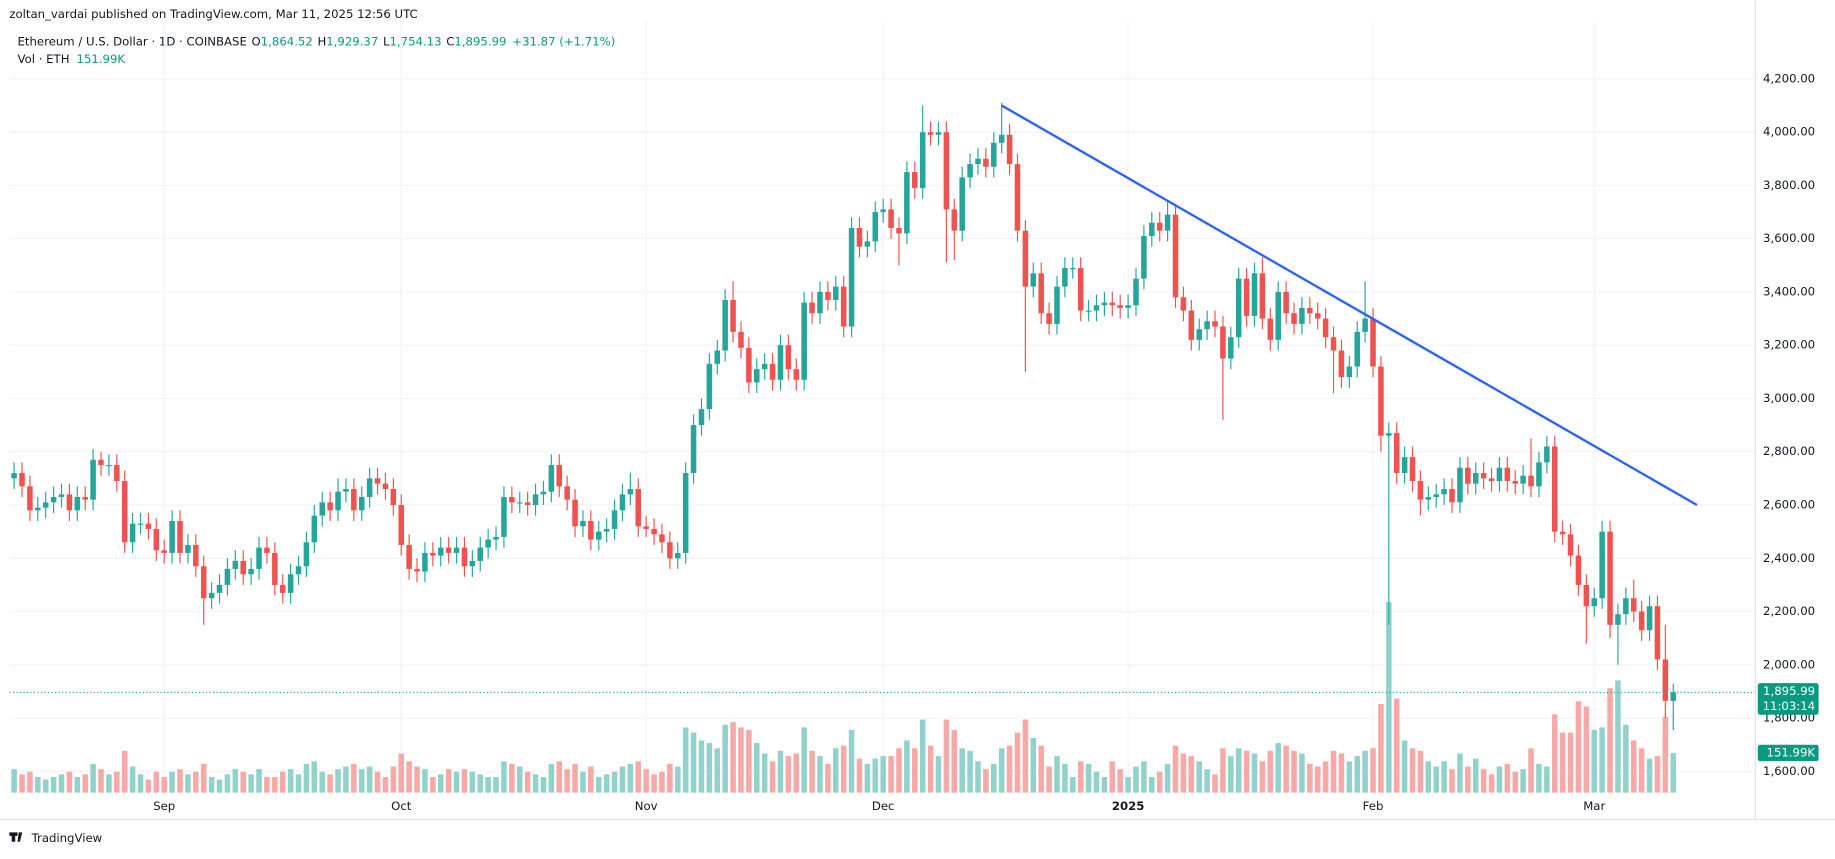 This screenshot has width=1835, height=859. Describe the element at coordinates (1789, 706) in the screenshot. I see `countdown: 11:03:14` at that location.